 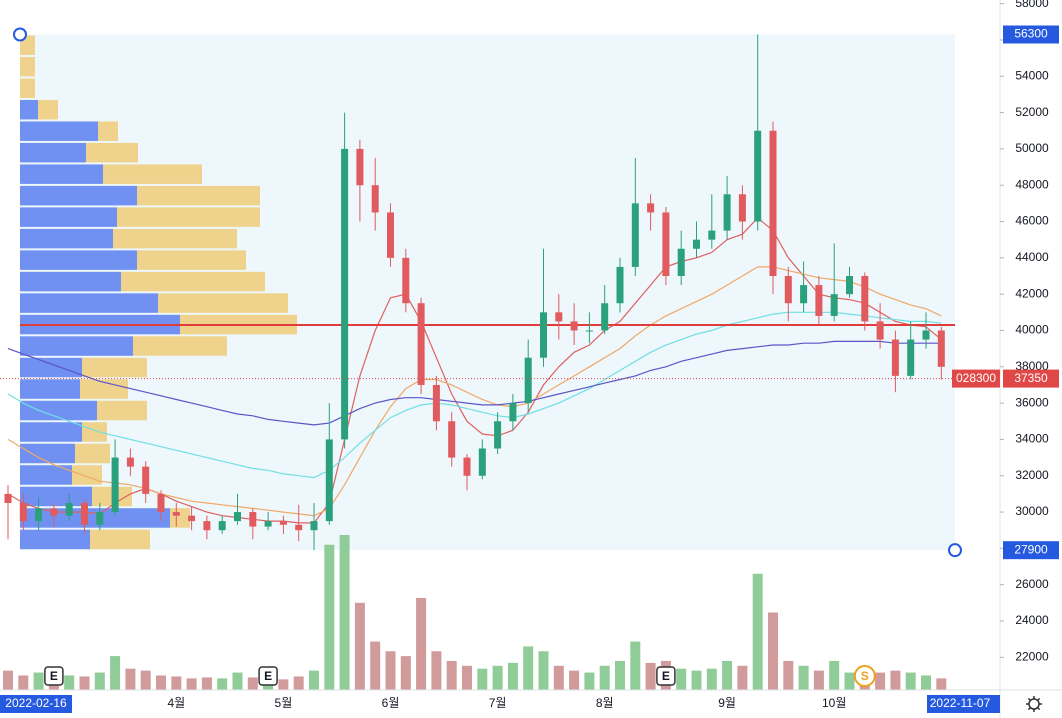 What do you see at coordinates (36, 703) in the screenshot?
I see `x-start-label: 2022-02-16` at bounding box center [36, 703].